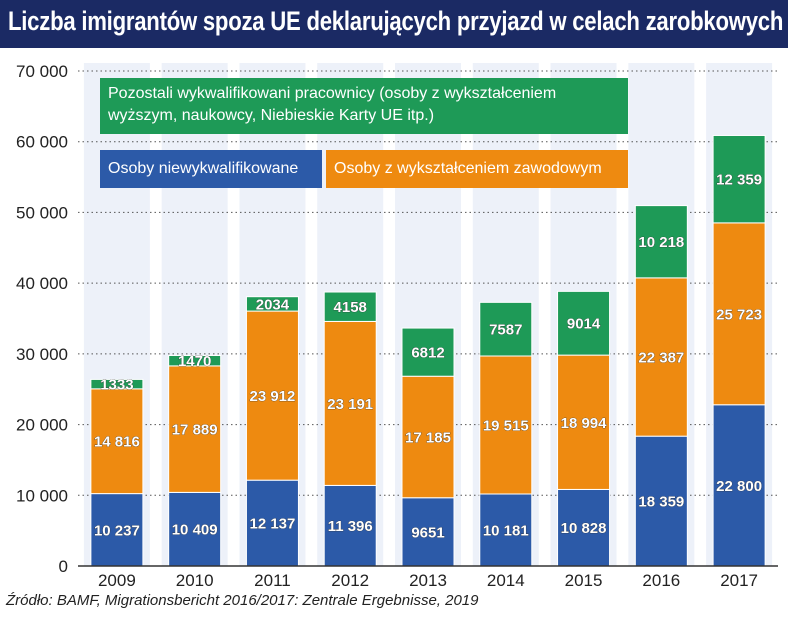 This screenshot has height=620, width=788. I want to click on x-tick-label: 2014, so click(506, 580).